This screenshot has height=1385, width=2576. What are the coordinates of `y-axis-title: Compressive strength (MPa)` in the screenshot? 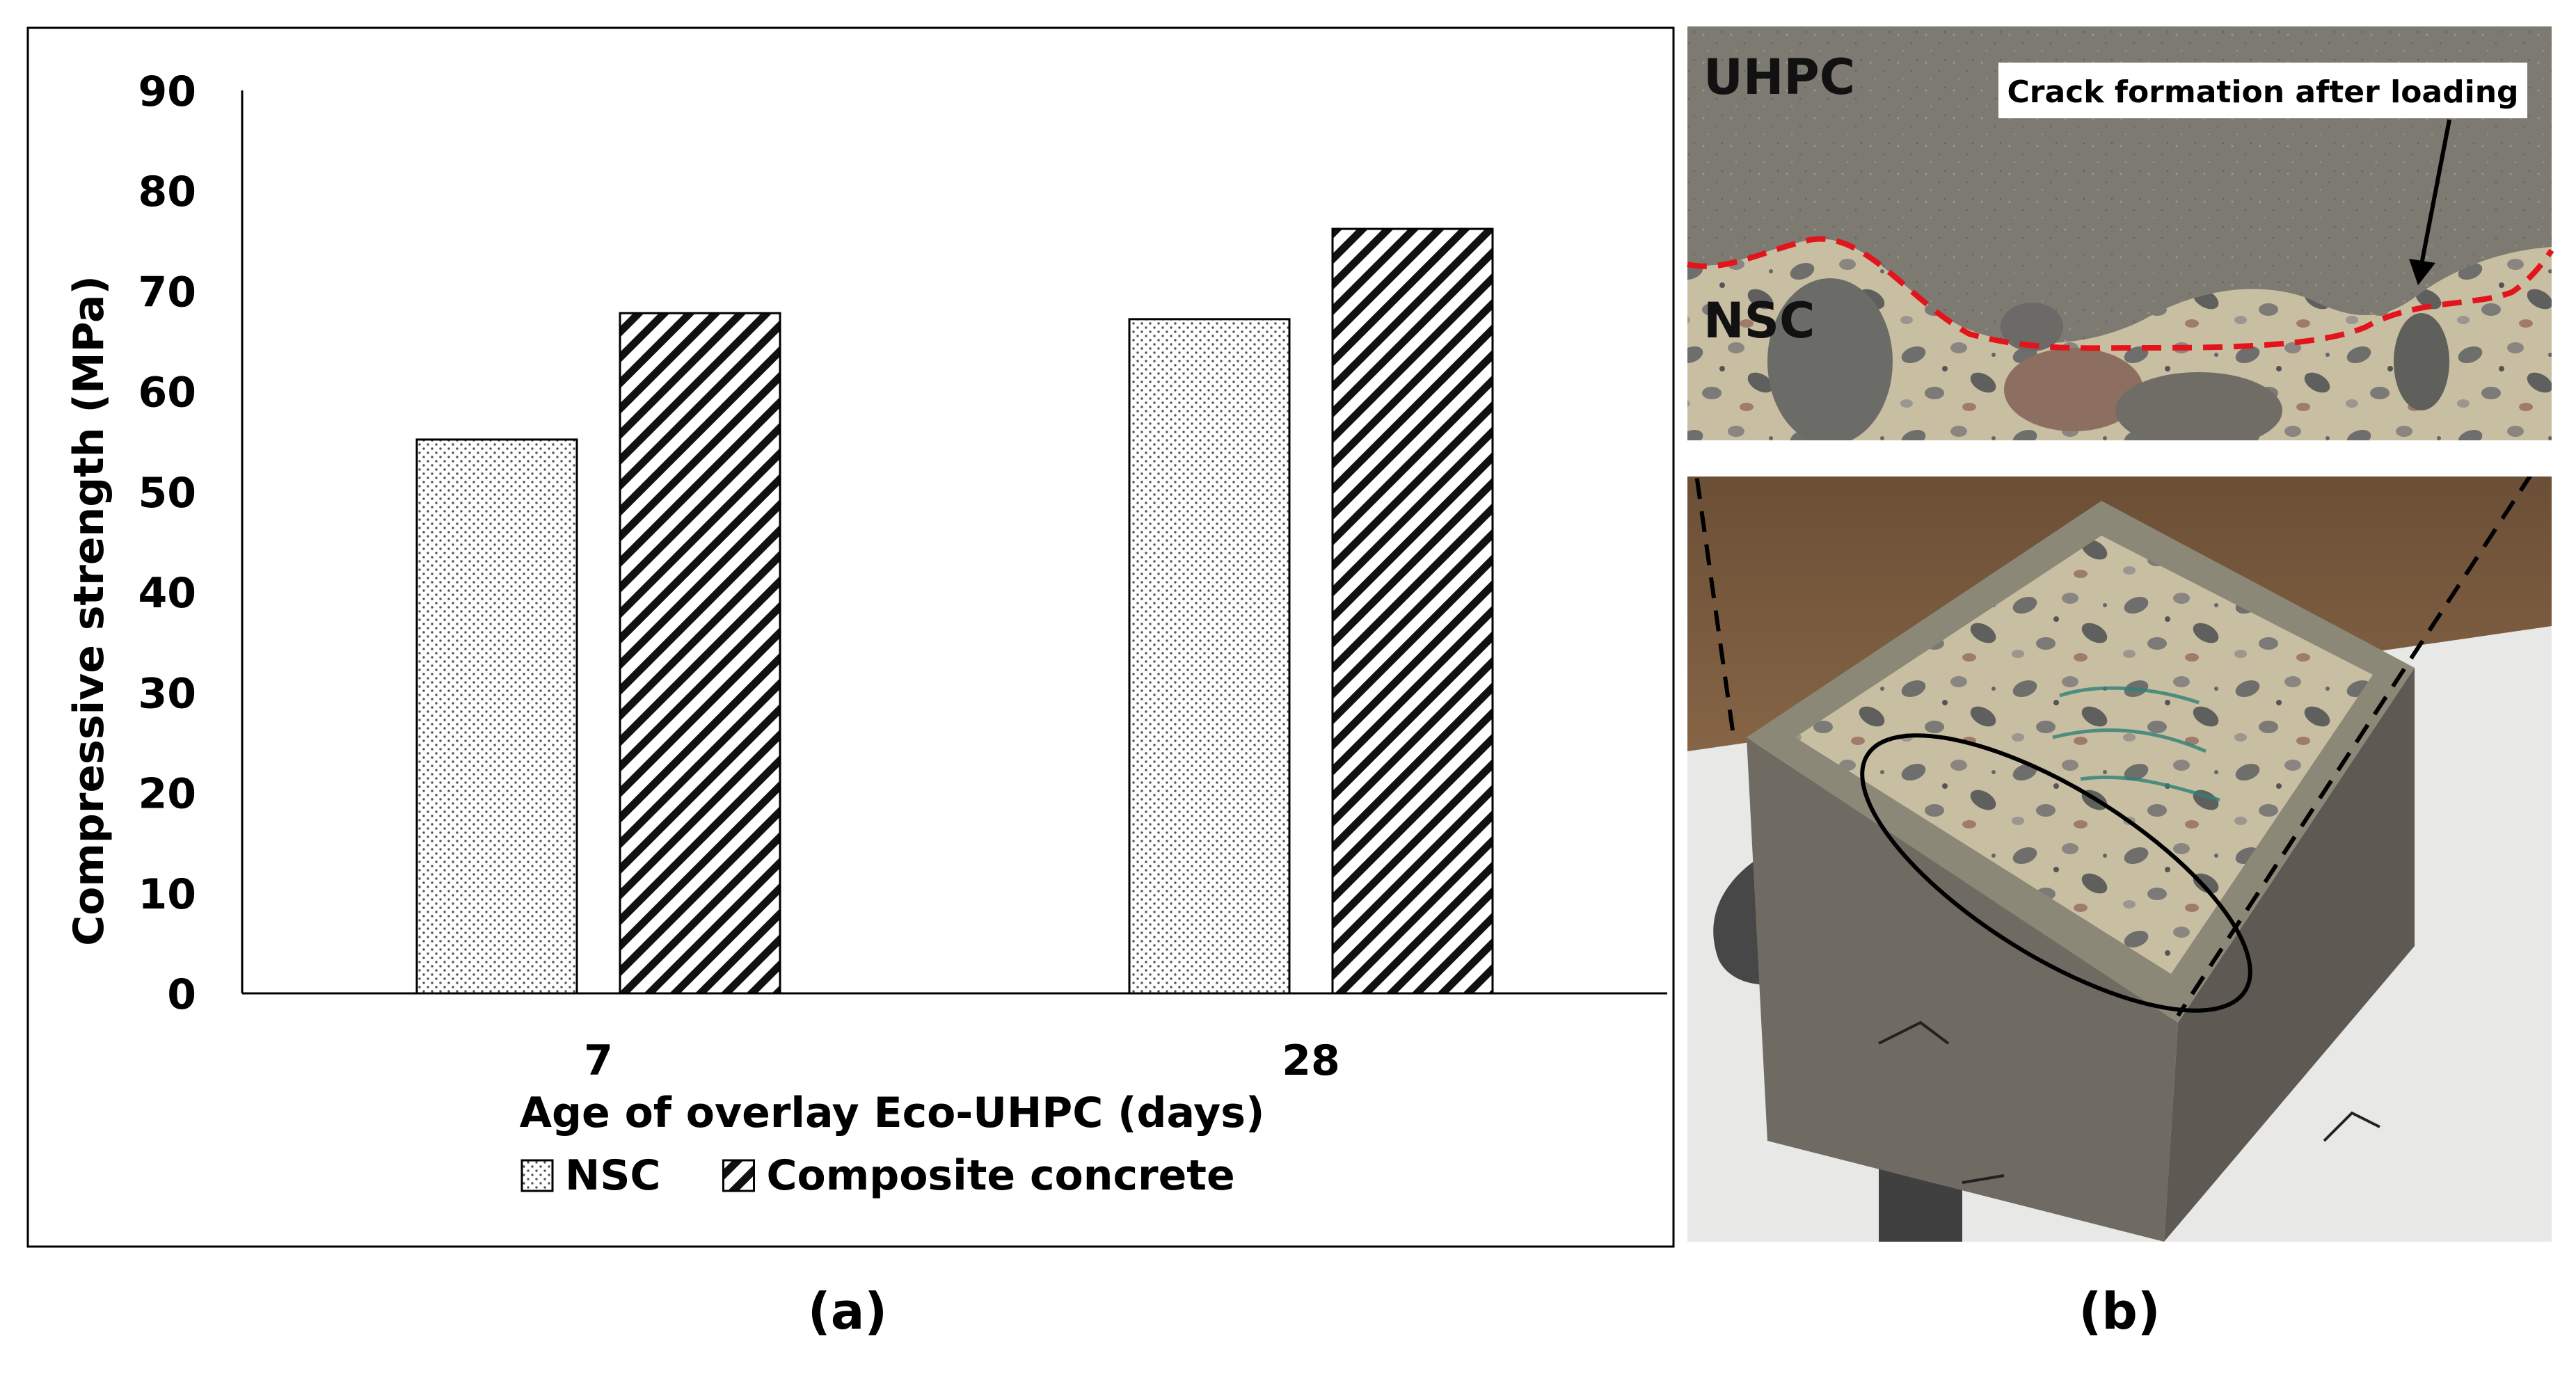 It's located at (89, 610).